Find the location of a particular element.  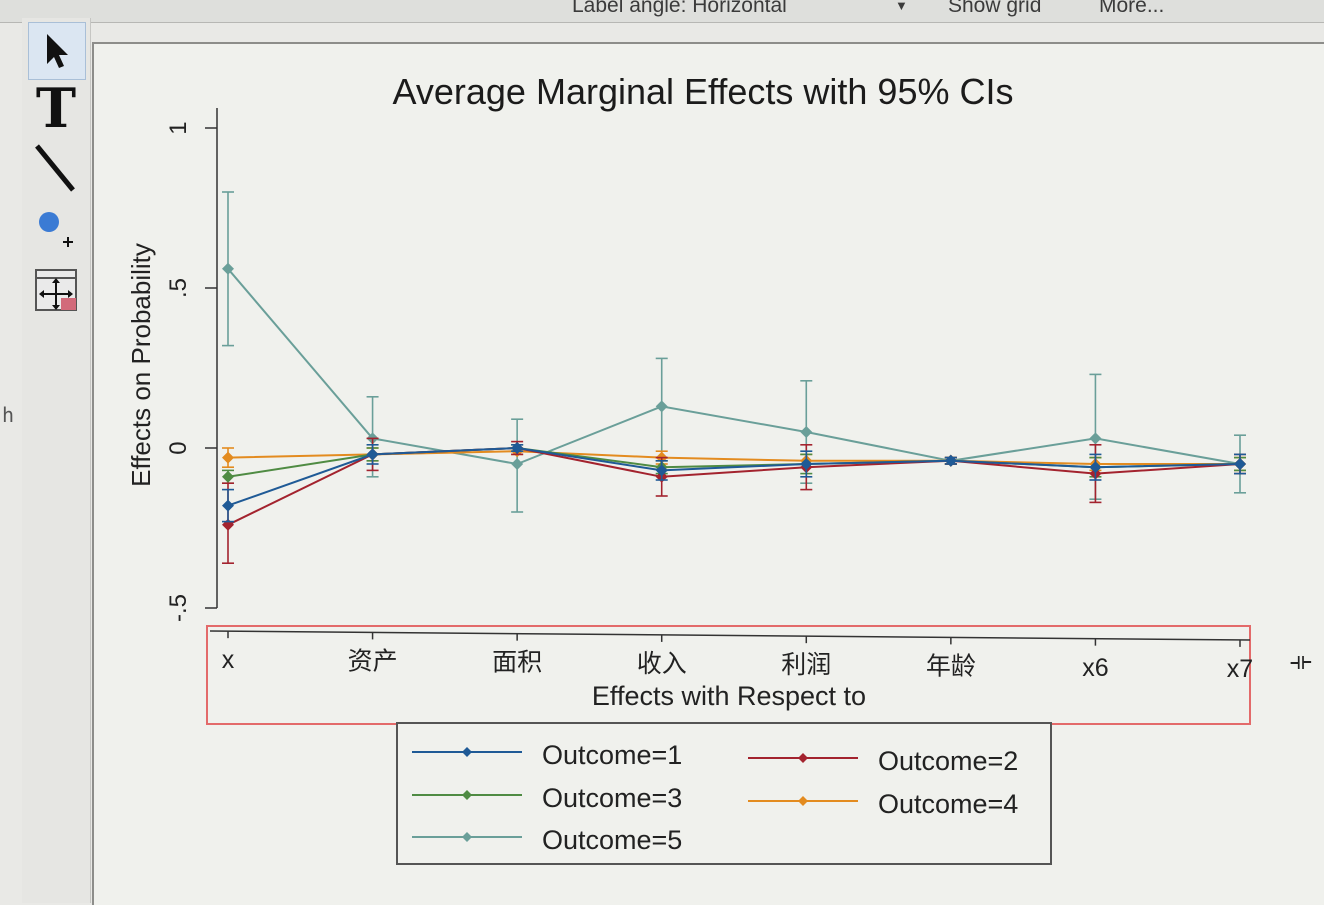

x-axis-line is located at coordinates (730, 635).